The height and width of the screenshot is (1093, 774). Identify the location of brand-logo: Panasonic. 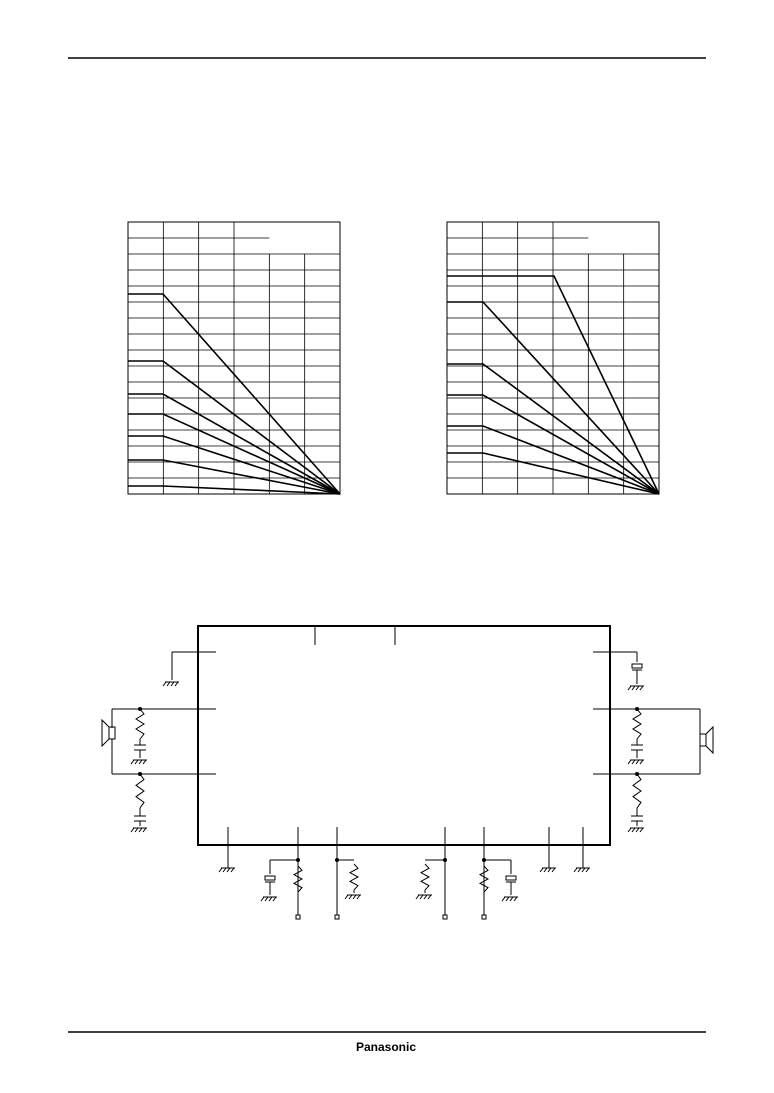
(386, 1047).